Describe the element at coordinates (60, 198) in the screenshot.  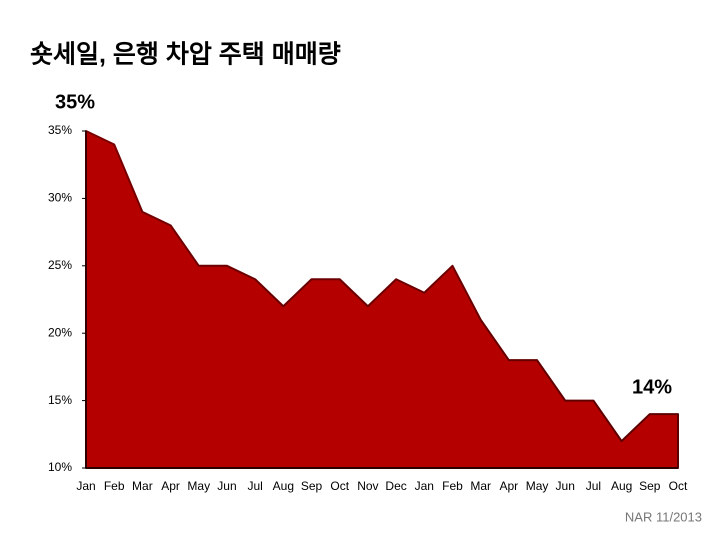
I see `y-tick-label: 30%` at that location.